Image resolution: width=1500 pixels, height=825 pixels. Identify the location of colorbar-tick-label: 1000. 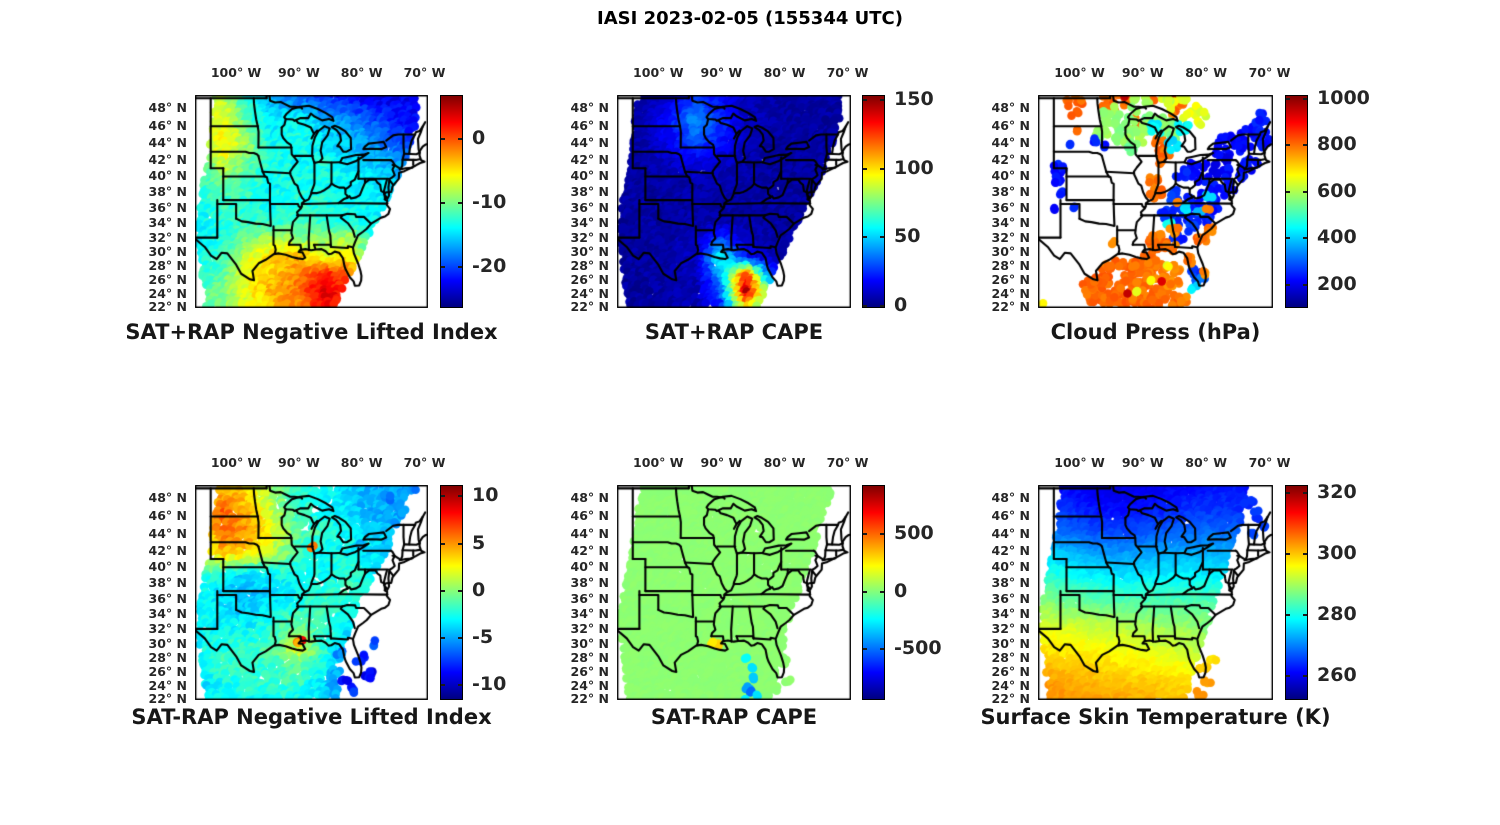
(1343, 98).